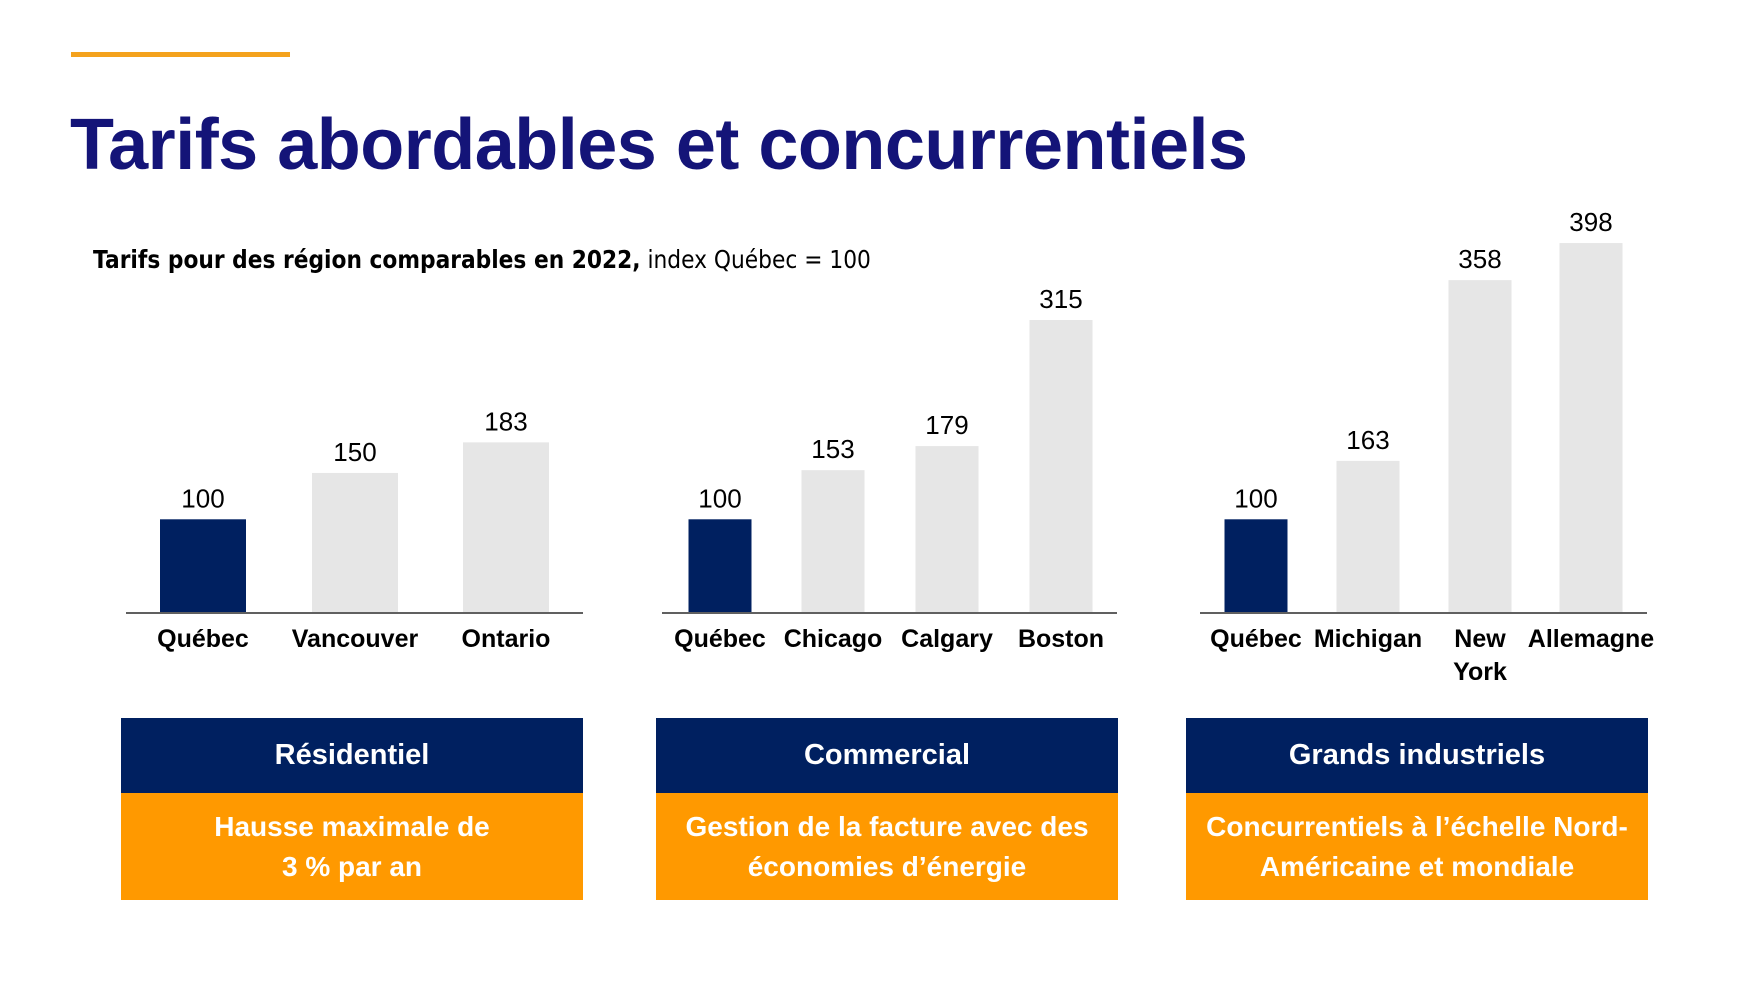 The height and width of the screenshot is (984, 1762). What do you see at coordinates (354, 452) in the screenshot?
I see `data-label: 150` at bounding box center [354, 452].